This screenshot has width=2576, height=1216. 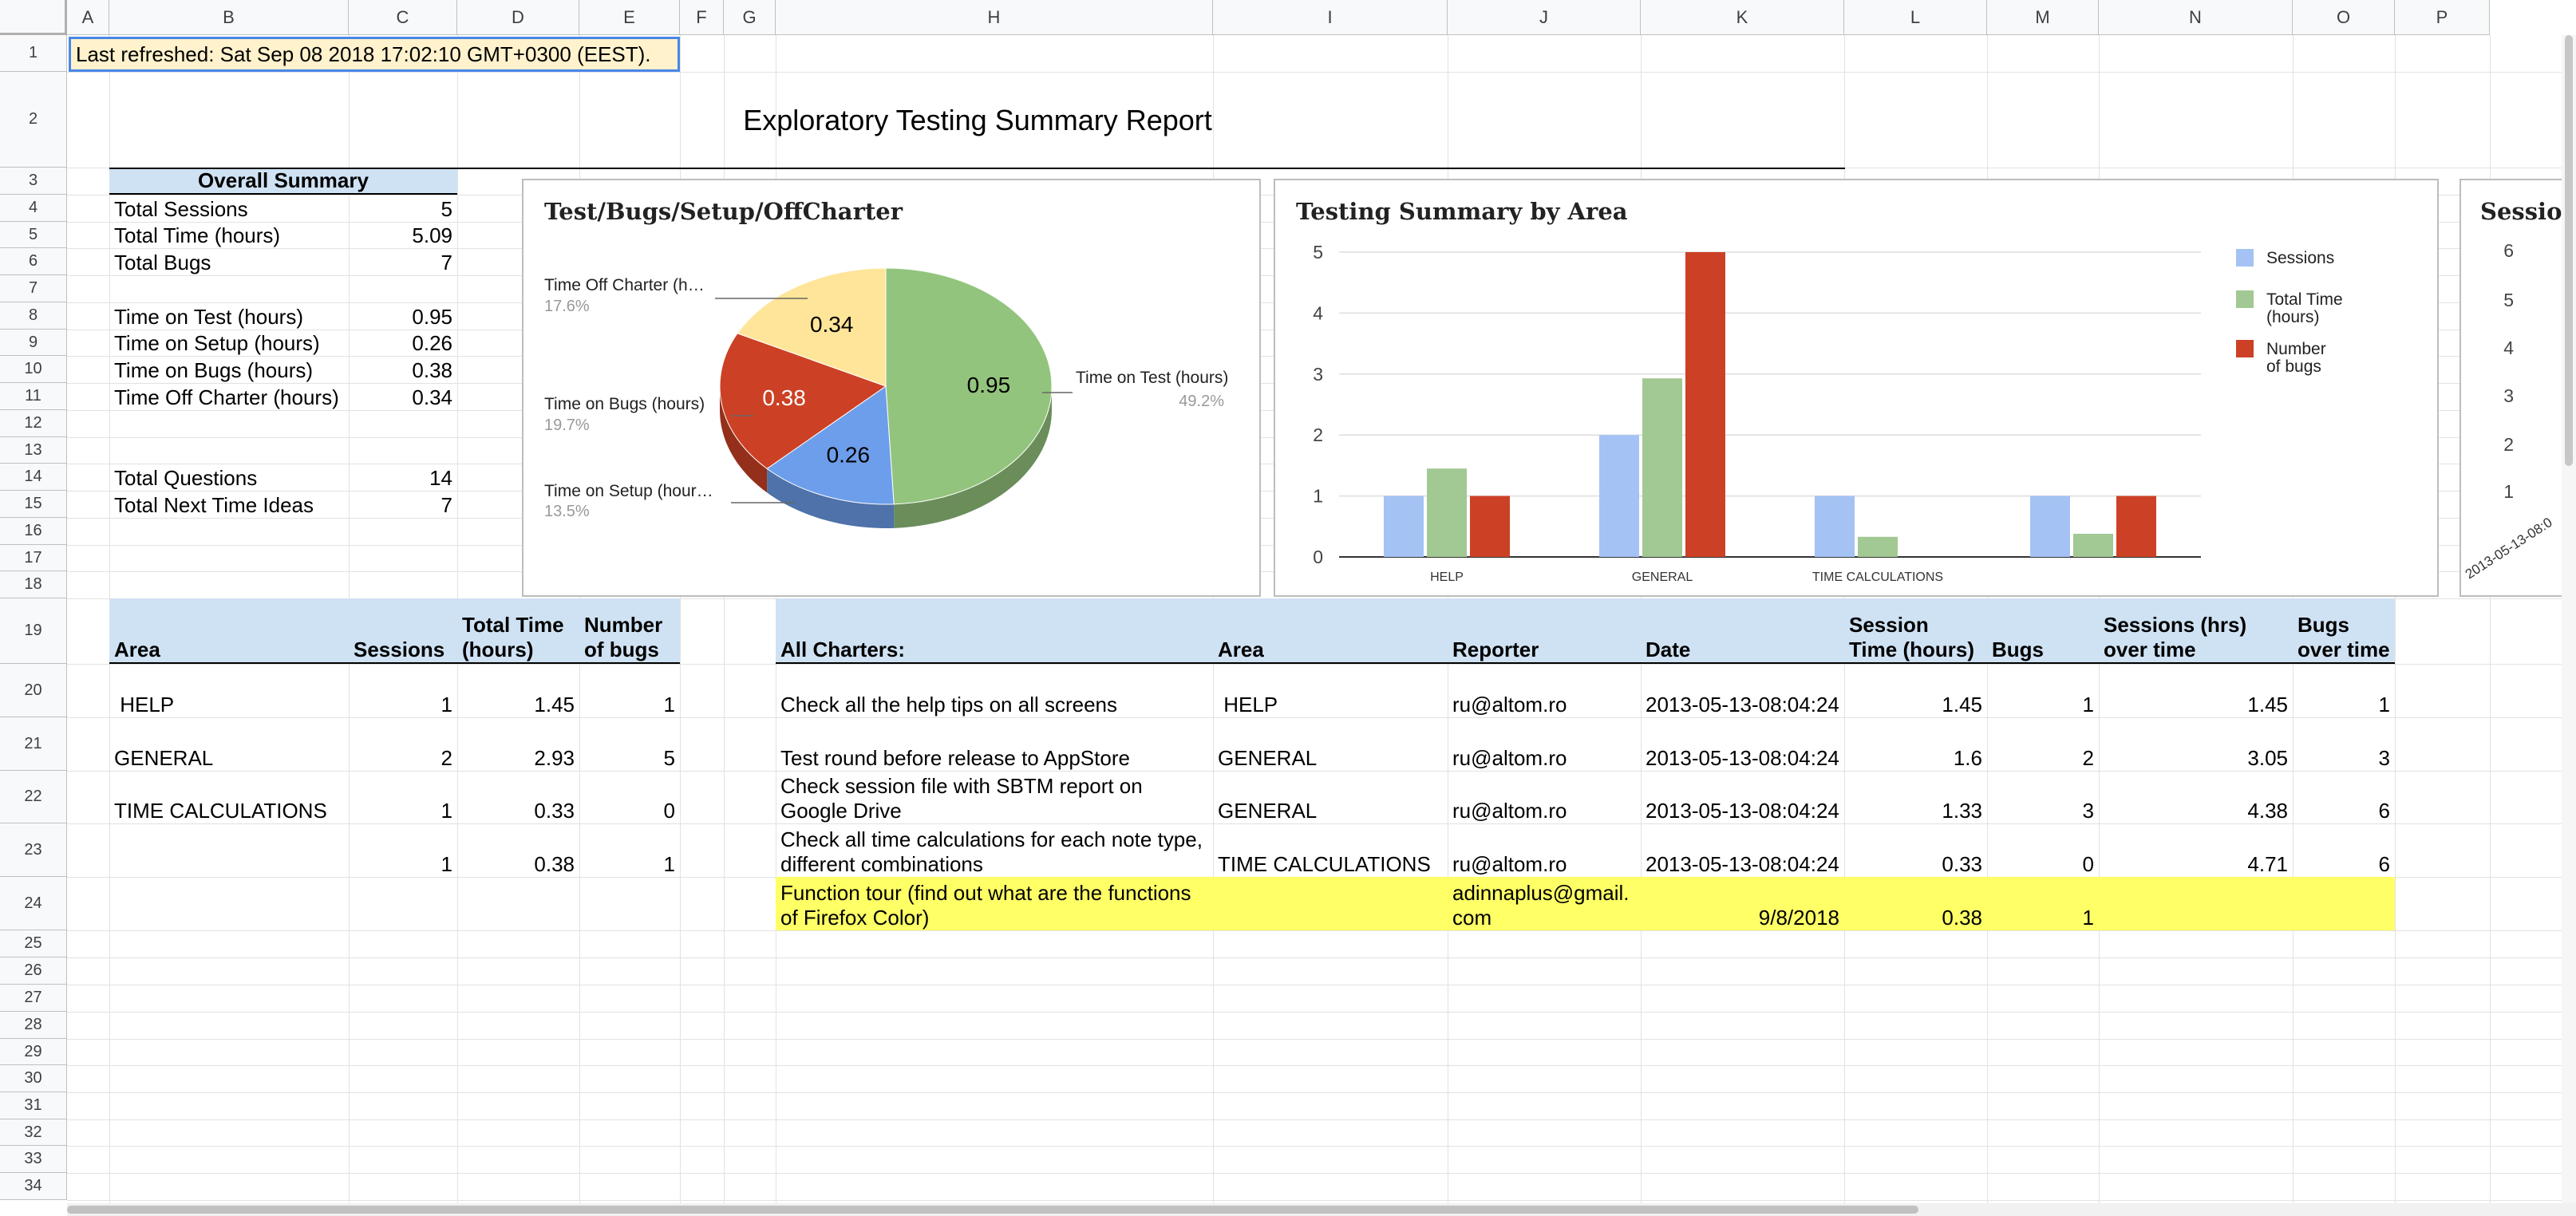 I want to click on row-header: 23, so click(x=33, y=850).